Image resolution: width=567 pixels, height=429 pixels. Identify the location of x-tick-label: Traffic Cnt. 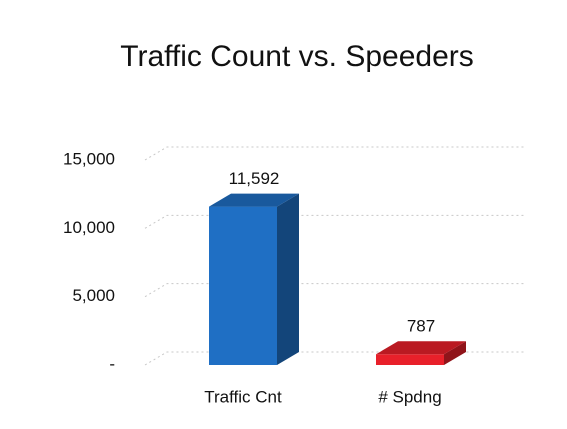
(243, 396).